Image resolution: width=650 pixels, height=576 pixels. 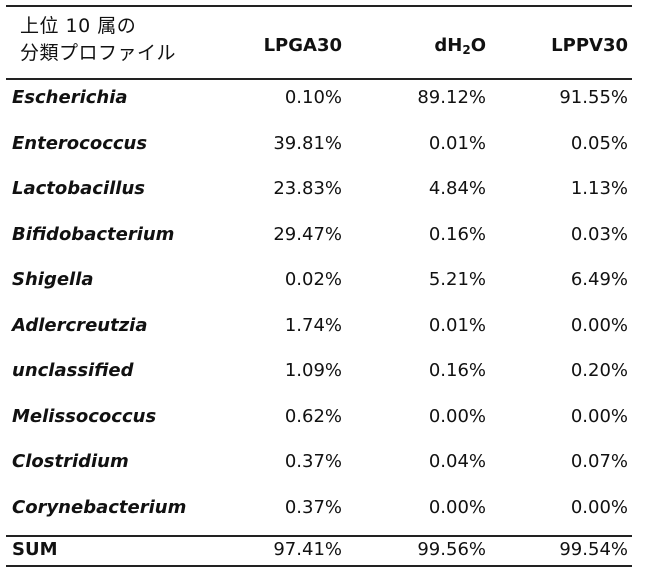 What do you see at coordinates (53, 279) in the screenshot?
I see `genus-cell: Shigella` at bounding box center [53, 279].